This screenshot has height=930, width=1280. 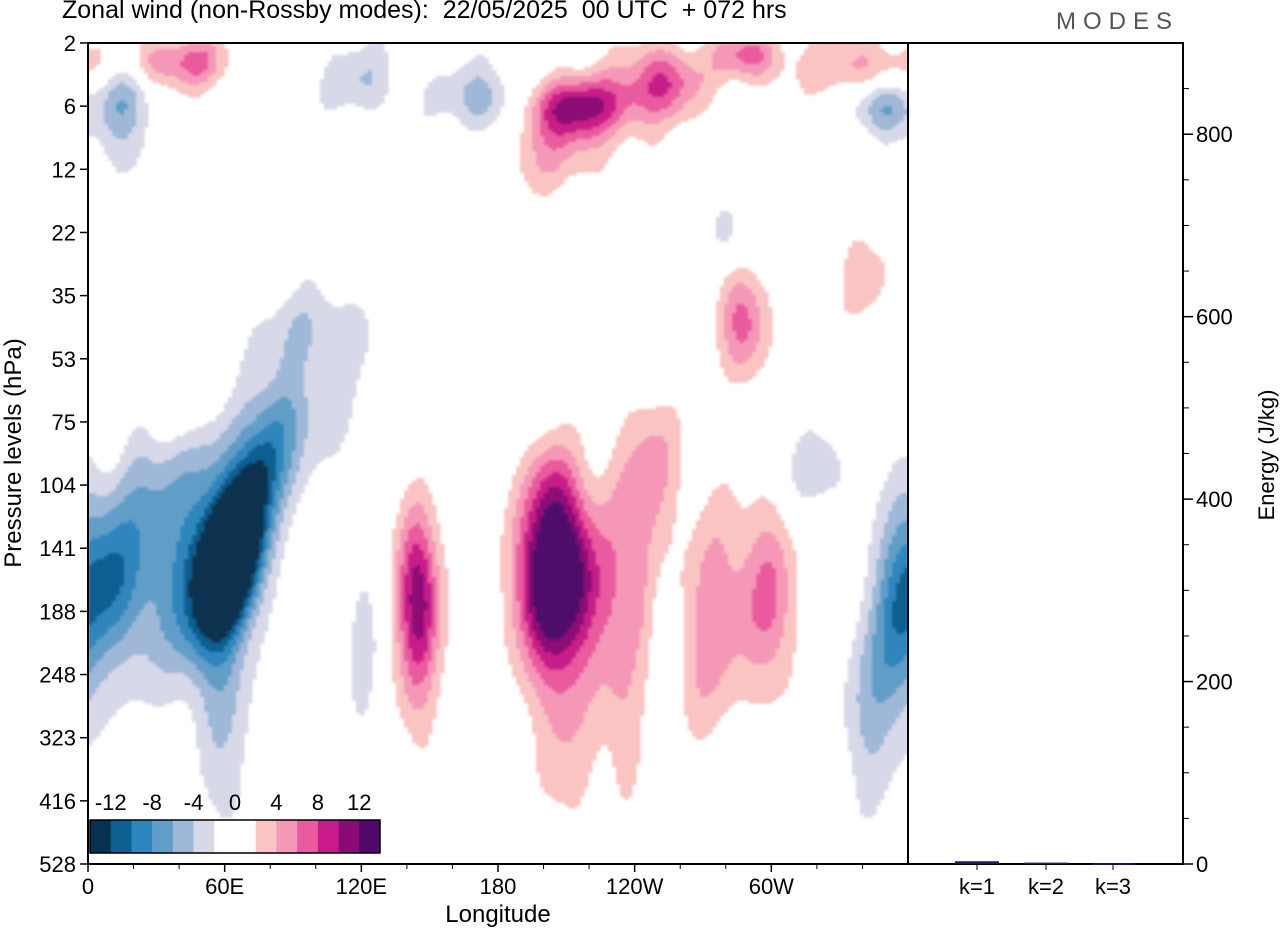 I want to click on y-tick-label: 75, so click(x=64, y=422).